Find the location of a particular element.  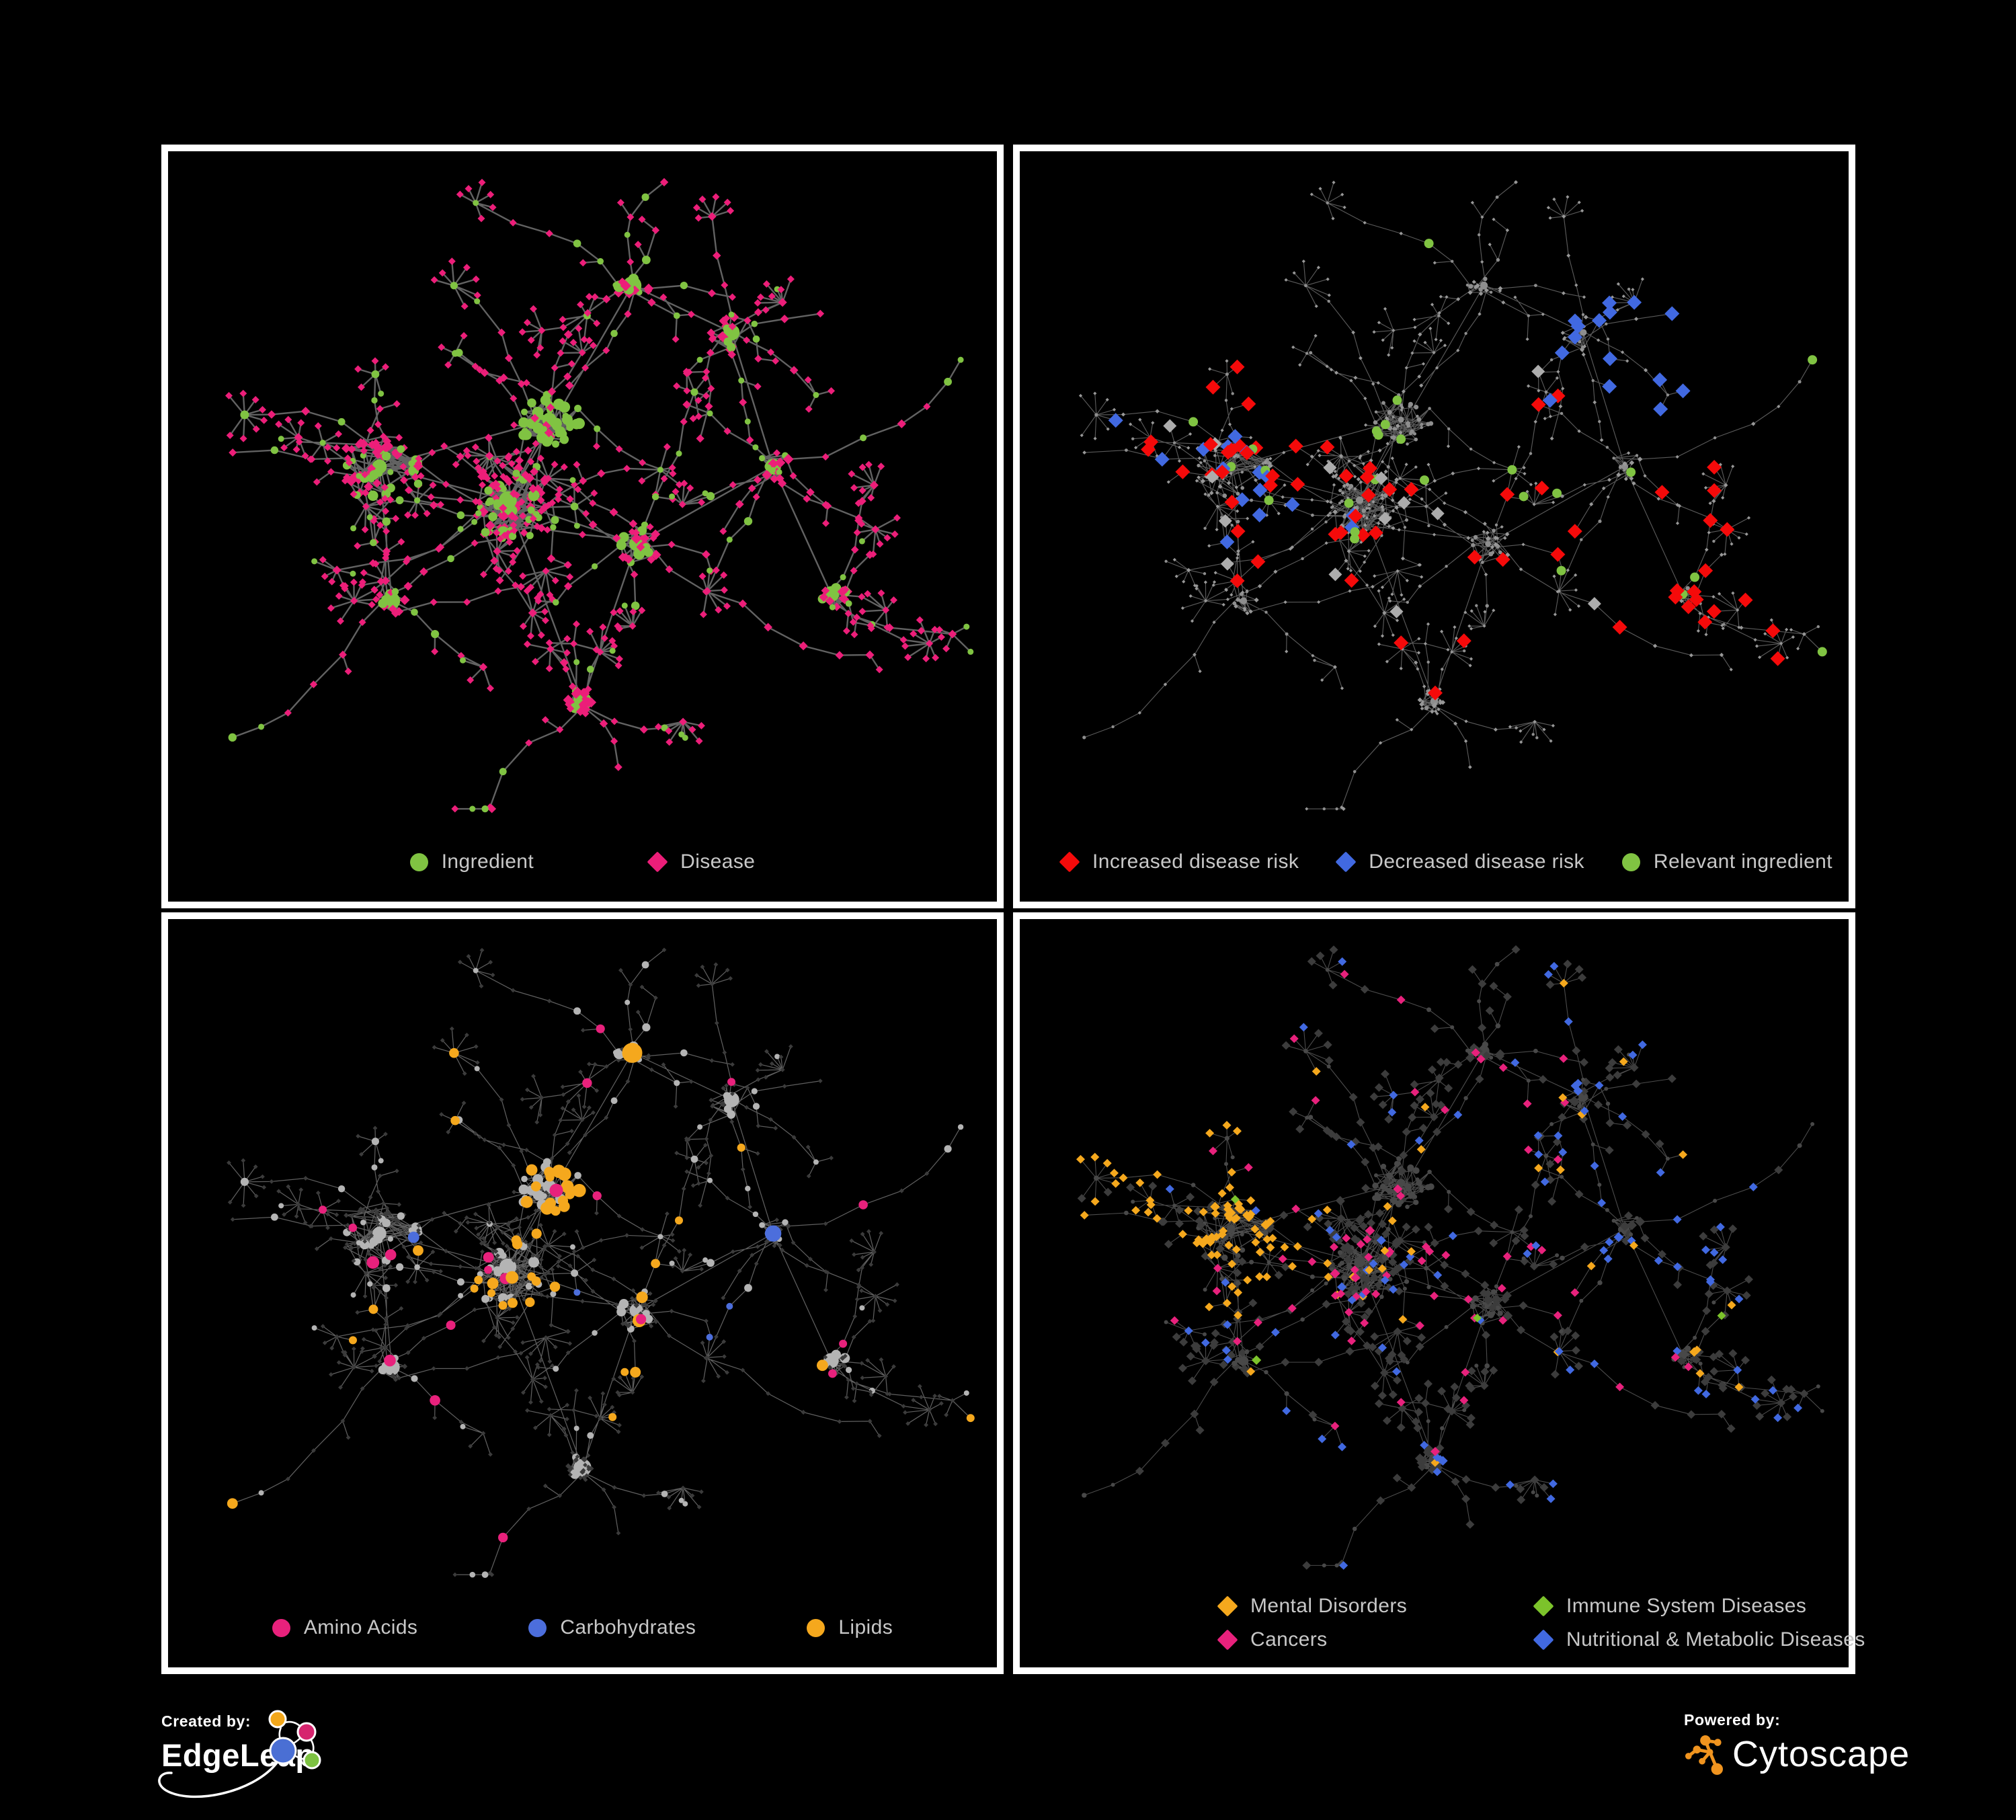

network-disease-classes is located at coordinates (1450, 1257).